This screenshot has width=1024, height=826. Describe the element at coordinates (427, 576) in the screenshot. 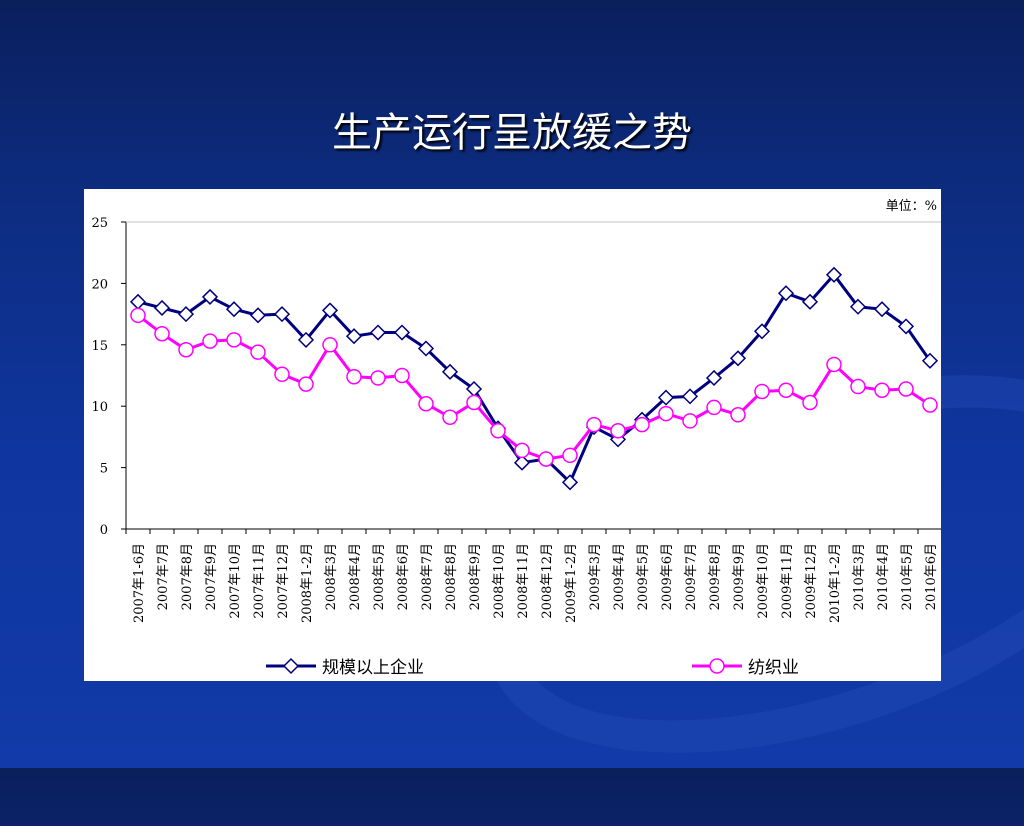

I see `x-tick-label: 2008年7月` at that location.